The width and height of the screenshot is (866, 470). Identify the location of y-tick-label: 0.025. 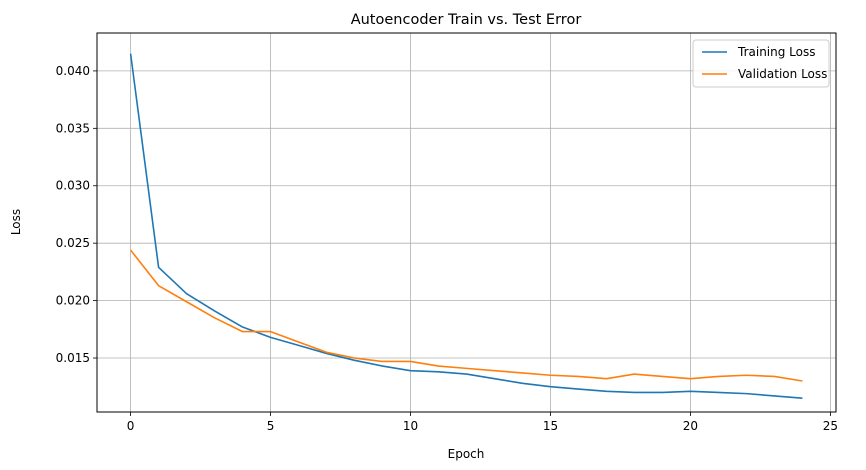
(73, 243).